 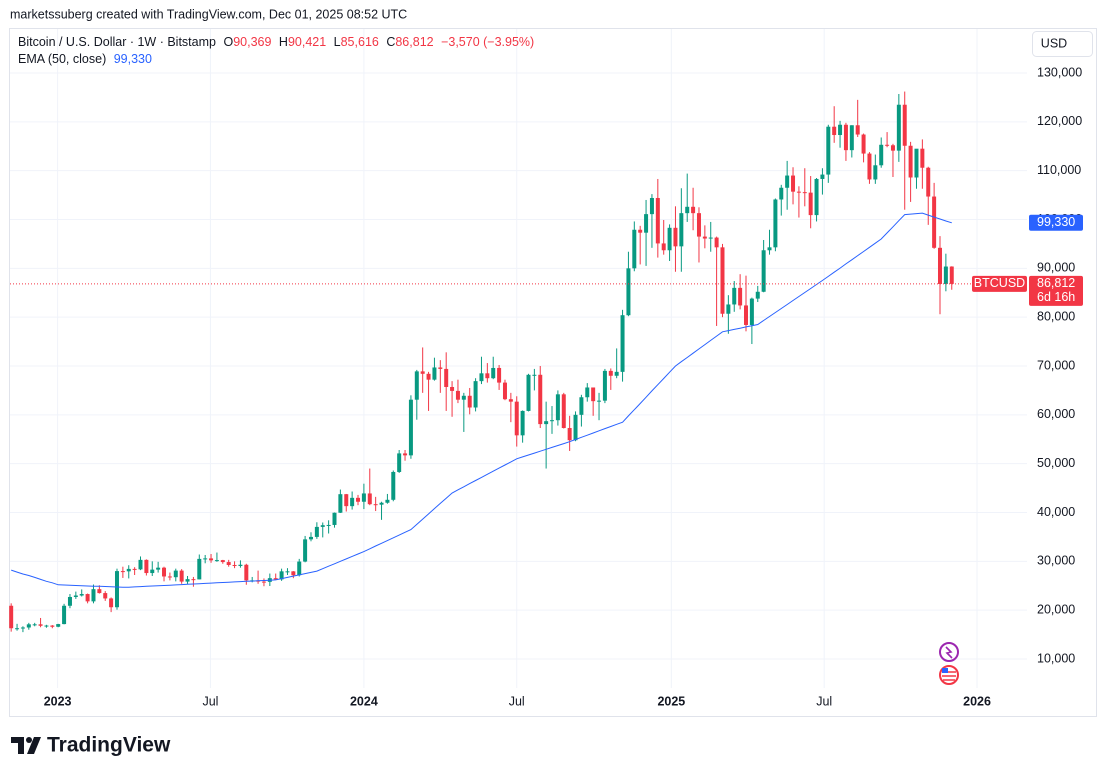 What do you see at coordinates (671, 701) in the screenshot?
I see `x-tick-label: 2025` at bounding box center [671, 701].